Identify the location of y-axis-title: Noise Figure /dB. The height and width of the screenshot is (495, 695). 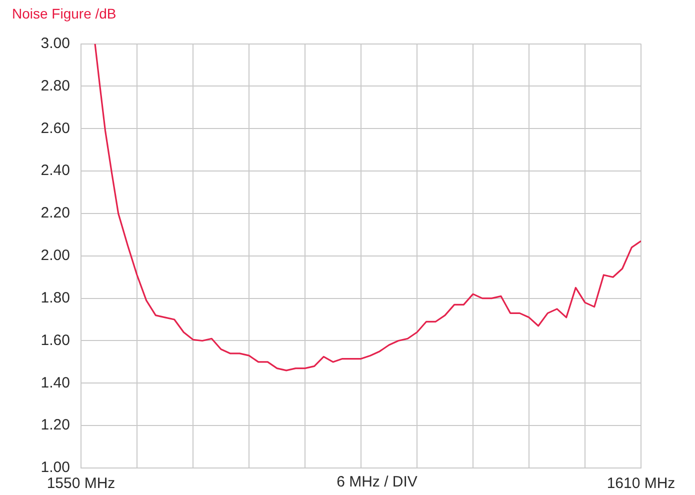
(64, 13).